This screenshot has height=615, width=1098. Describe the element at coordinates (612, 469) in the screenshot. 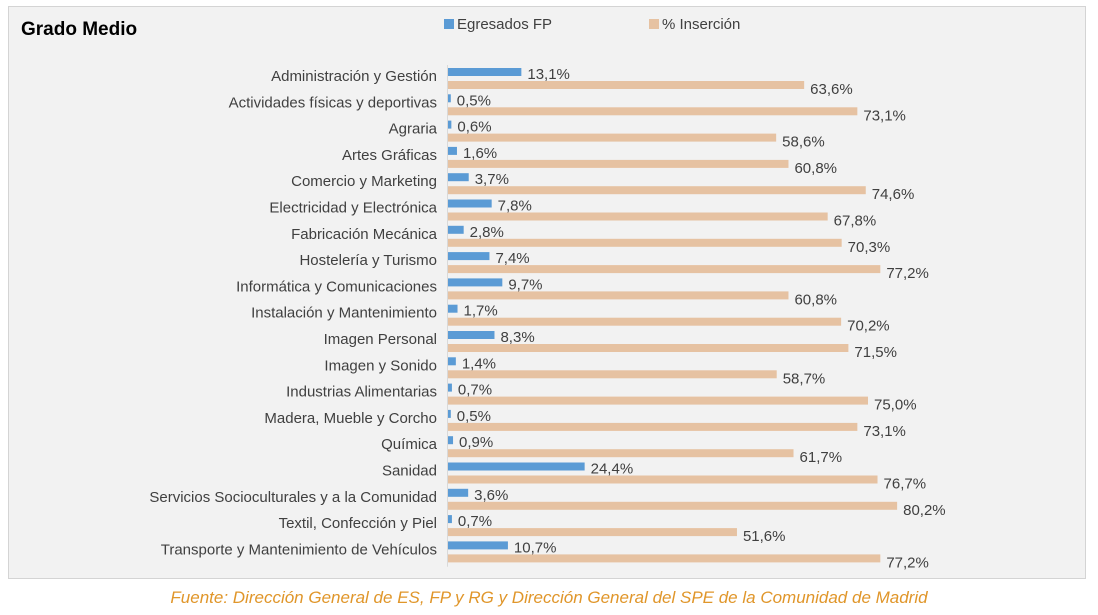

I see `data-label-egresados-fp: 24,4%` at that location.